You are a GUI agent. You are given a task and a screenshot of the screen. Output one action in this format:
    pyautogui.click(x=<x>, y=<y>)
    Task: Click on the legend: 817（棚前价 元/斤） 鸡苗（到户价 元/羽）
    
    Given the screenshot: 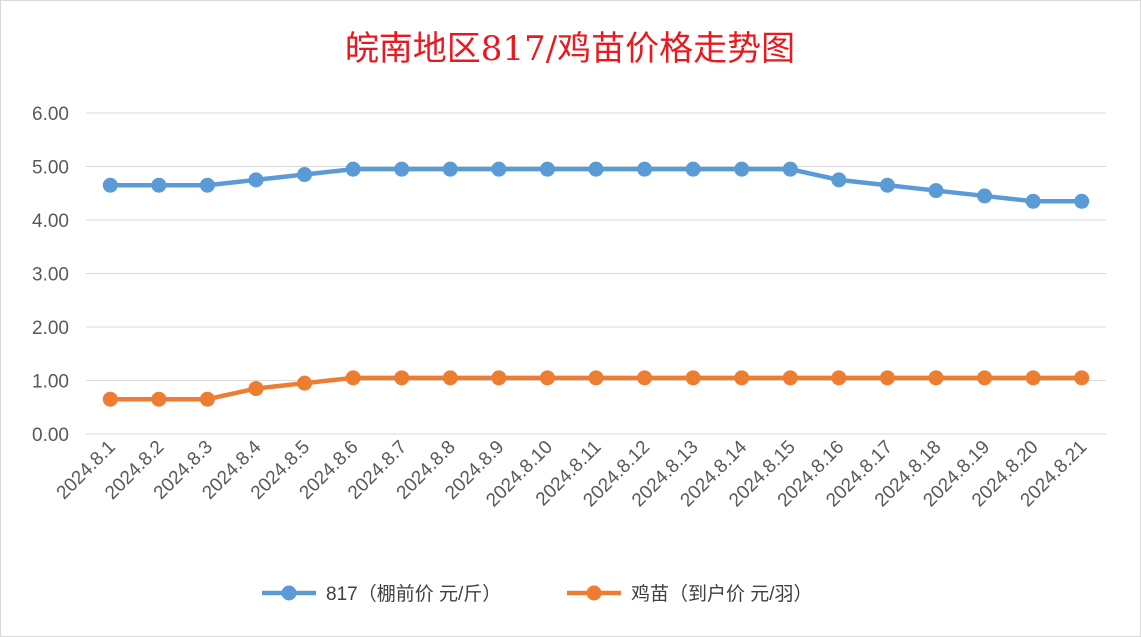 What is the action you would take?
    pyautogui.click(x=537, y=594)
    